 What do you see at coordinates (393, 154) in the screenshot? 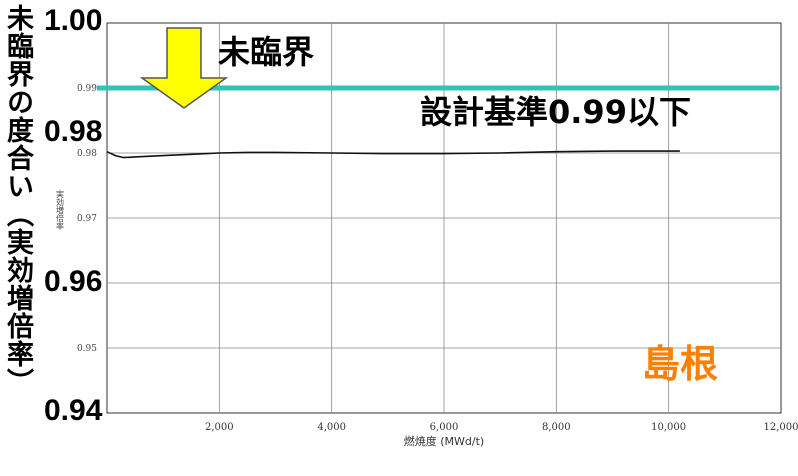
I see `series-line` at bounding box center [393, 154].